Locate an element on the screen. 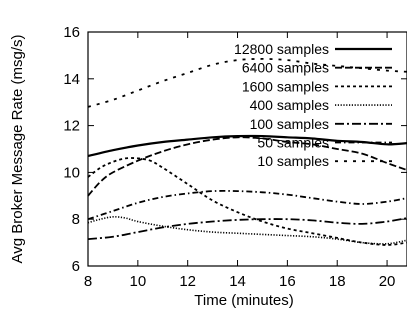 Image resolution: width=407 pixels, height=326 pixels. x-tick-label: 10 is located at coordinates (138, 281).